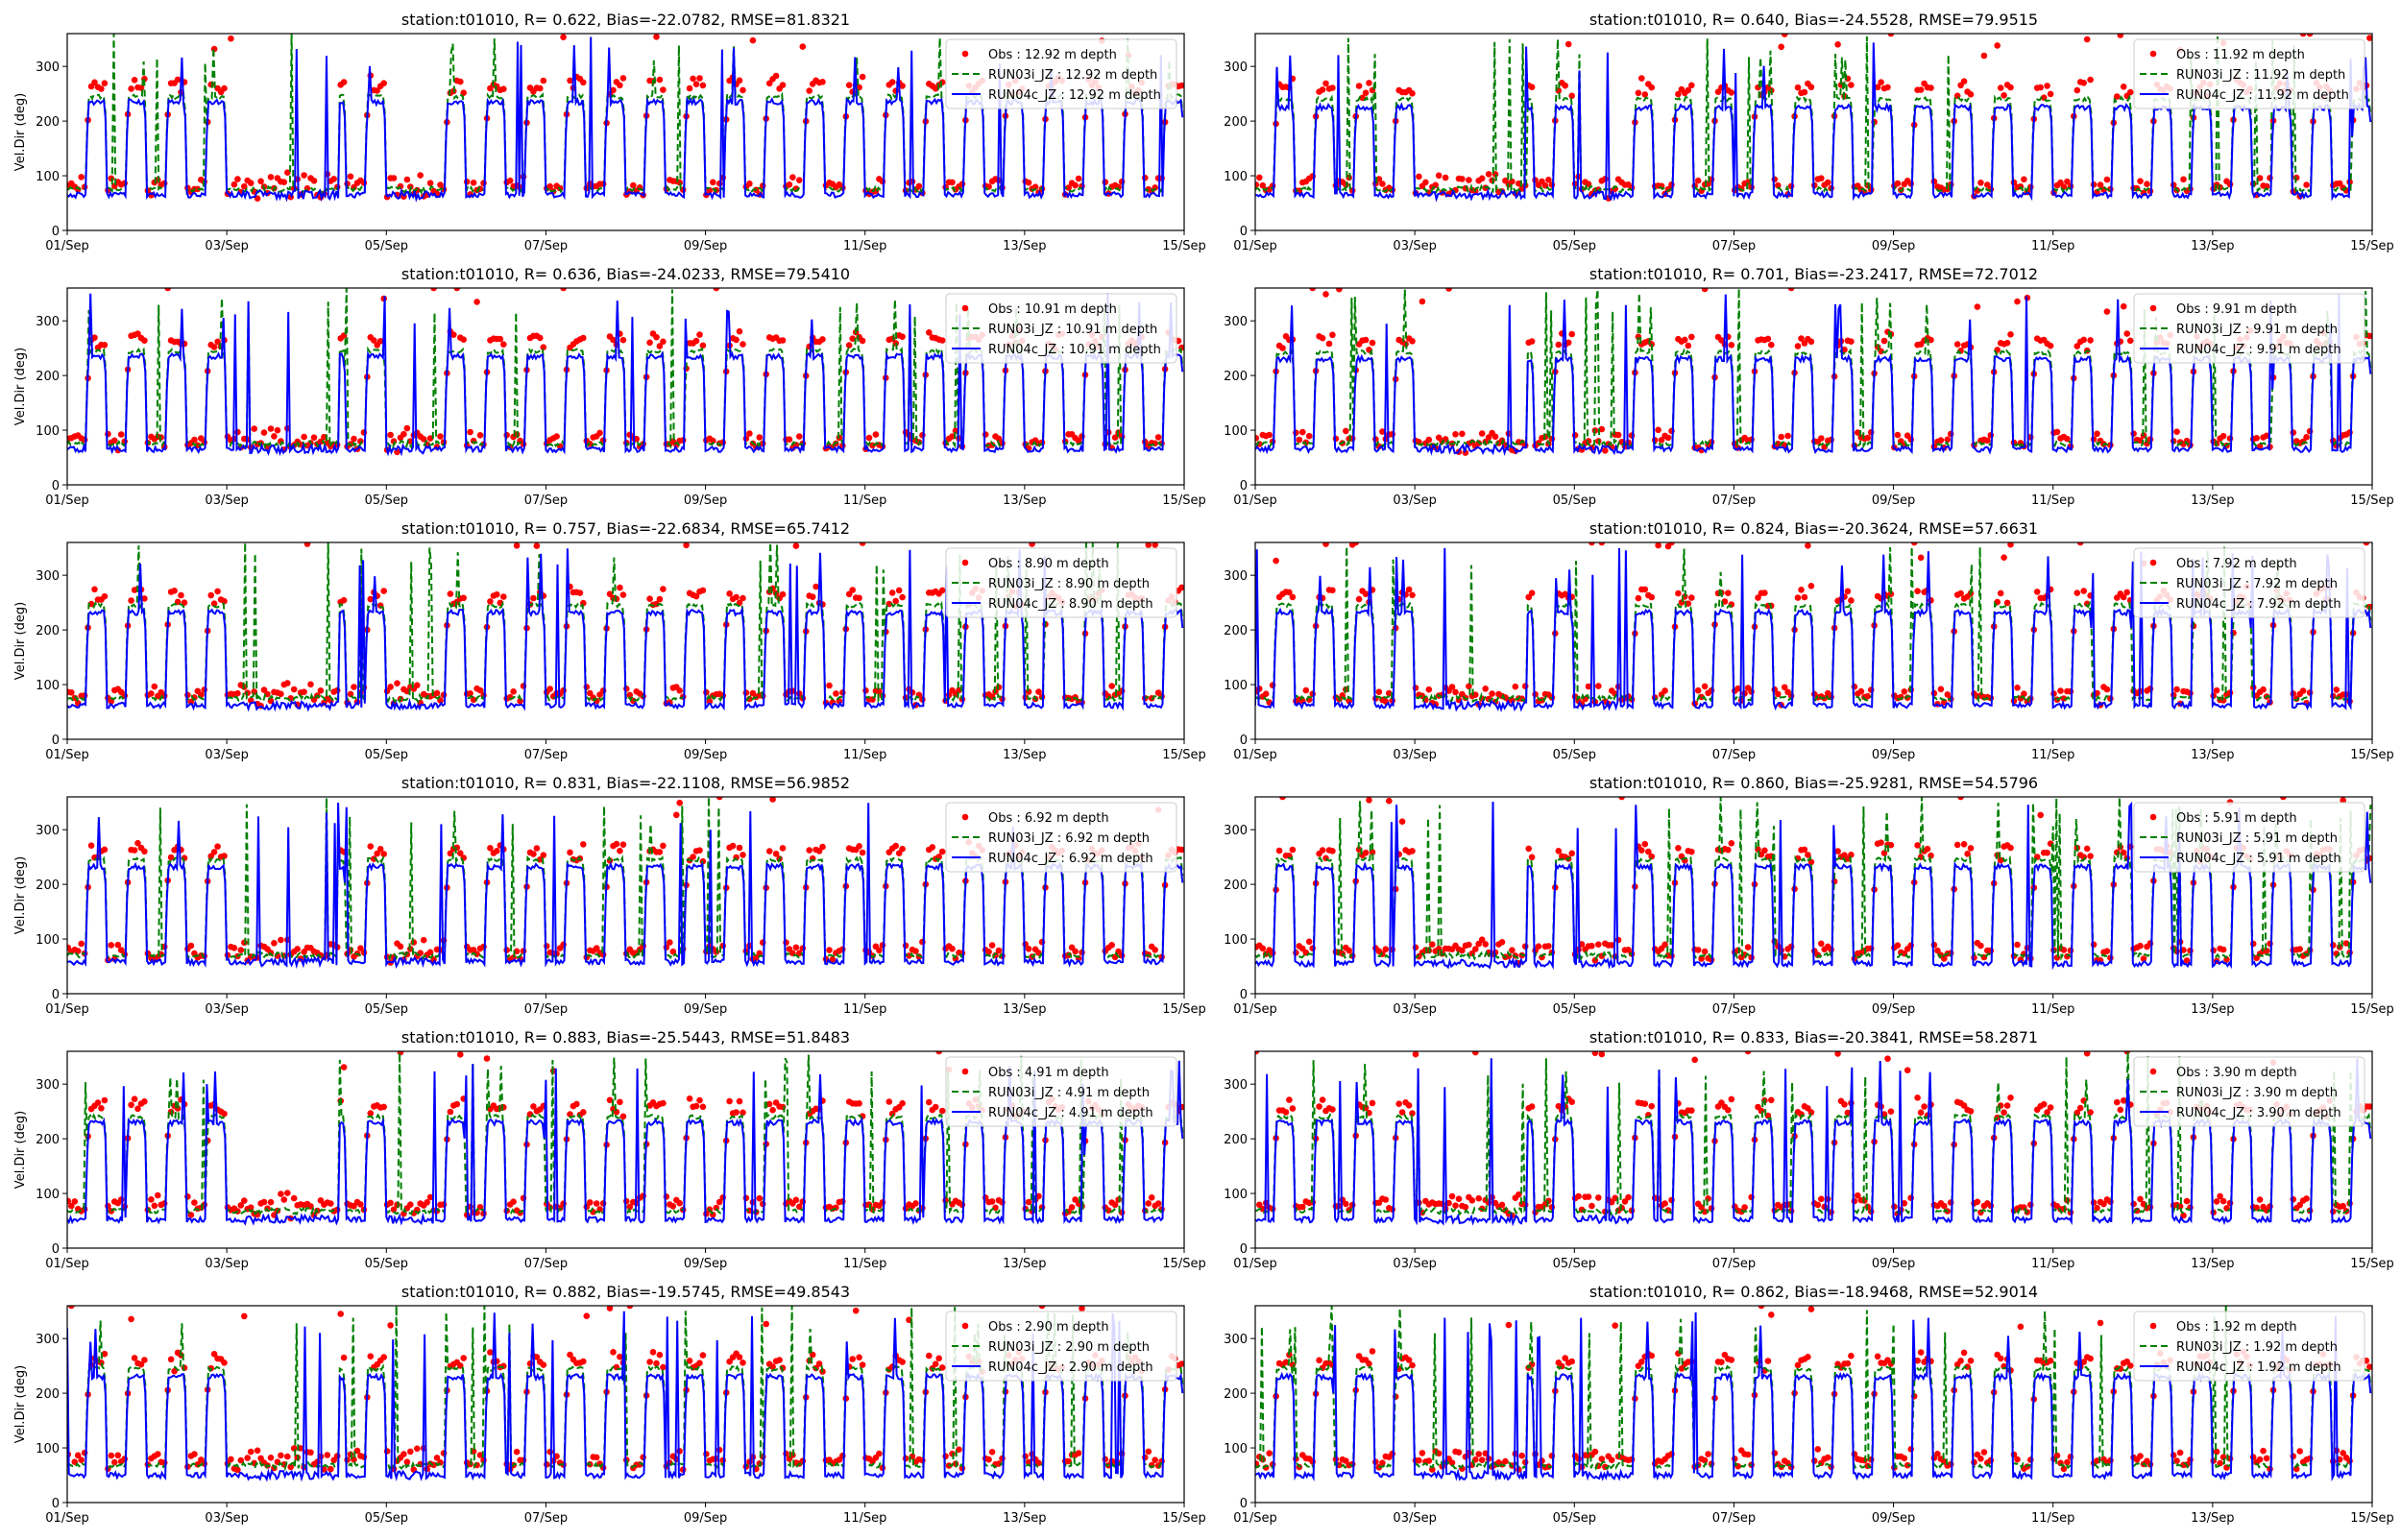 Image resolution: width=2401 pixels, height=1540 pixels. Describe the element at coordinates (1070, 859) in the screenshot. I see `legend-label: RUN04c_JZ : 6.92 m depth` at that location.